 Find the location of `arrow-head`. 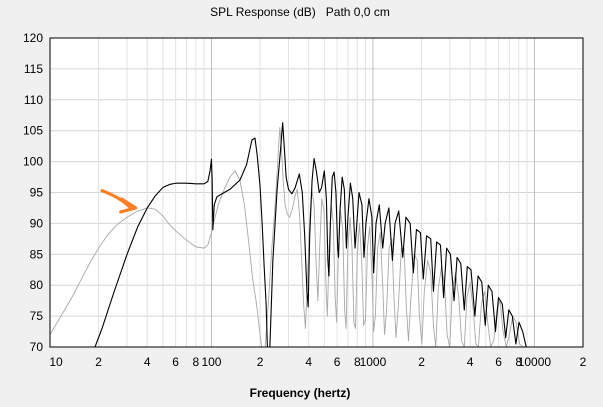

arrow-head is located at coordinates (128, 205).